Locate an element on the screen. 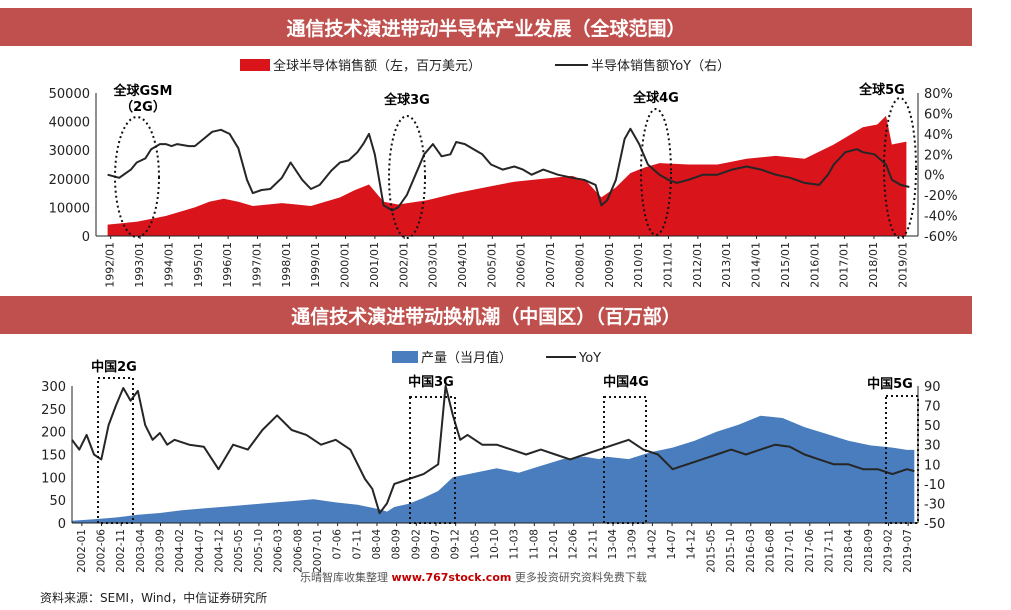 The height and width of the screenshot is (610, 1011). chart2-x-tick-label: 09-02 is located at coordinates (416, 544).